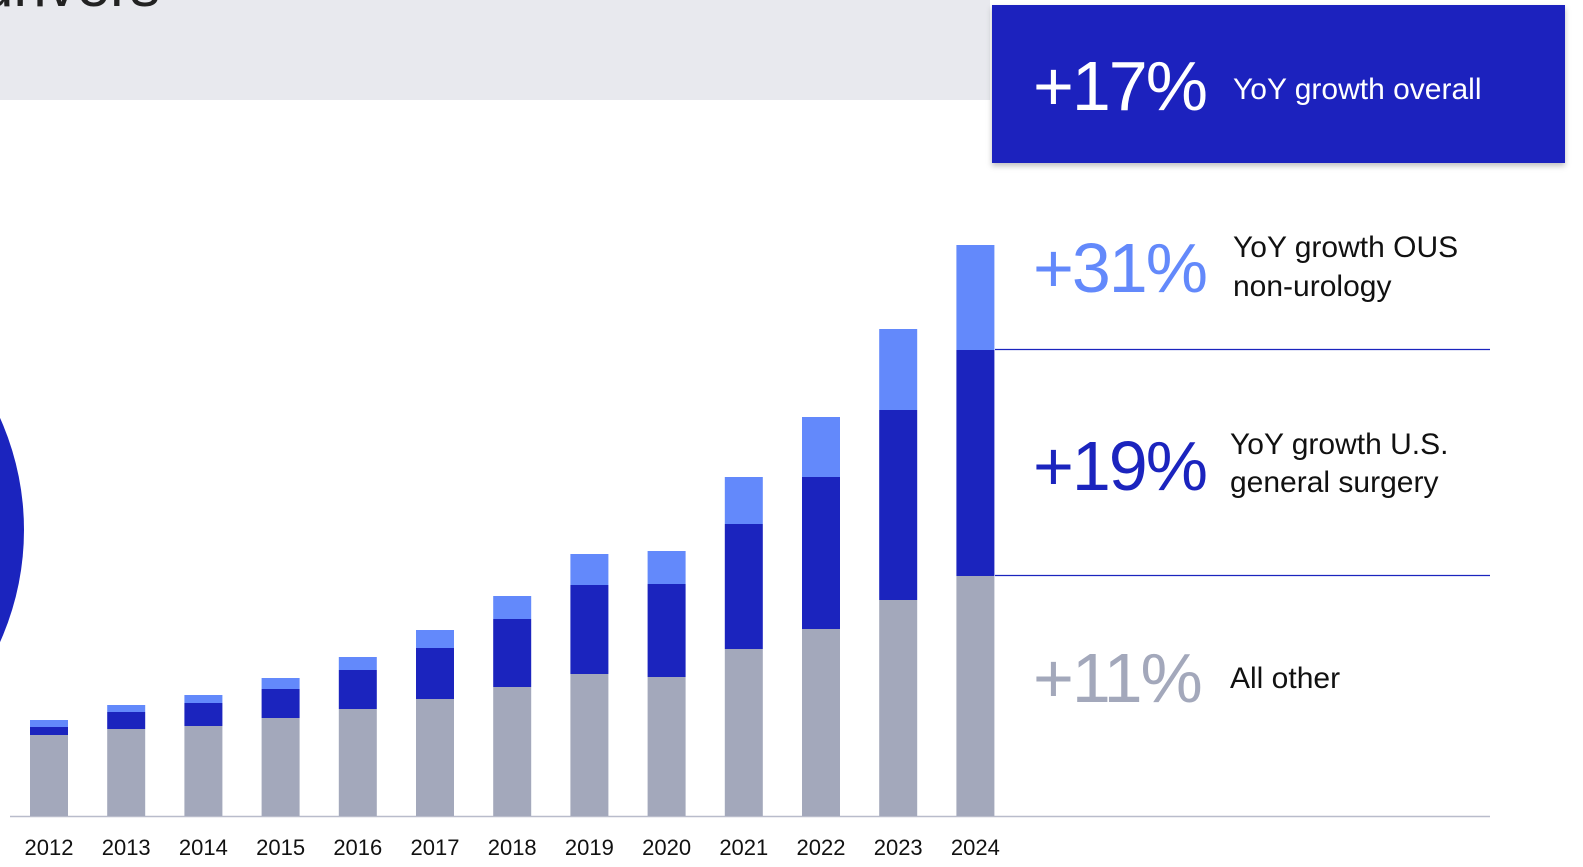 The image size is (1583, 867). Describe the element at coordinates (12, 530) in the screenshot. I see `decor-circle` at that location.